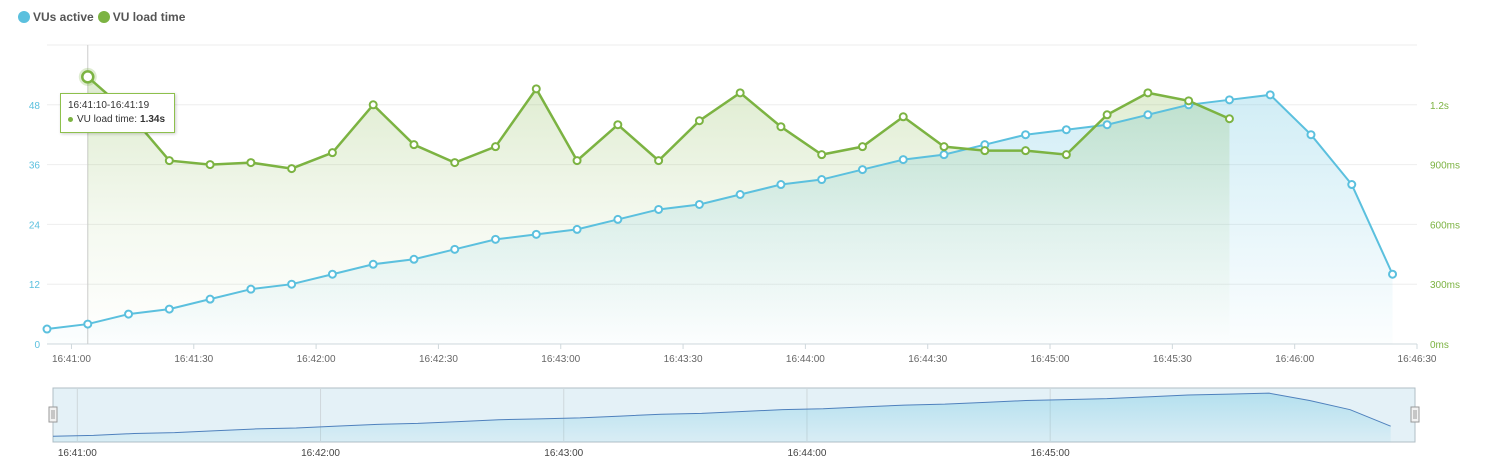  I want to click on navigator: 16:41:00 16:42:00 16:43:00 16:44:00 16:45:00, so click(734, 423).